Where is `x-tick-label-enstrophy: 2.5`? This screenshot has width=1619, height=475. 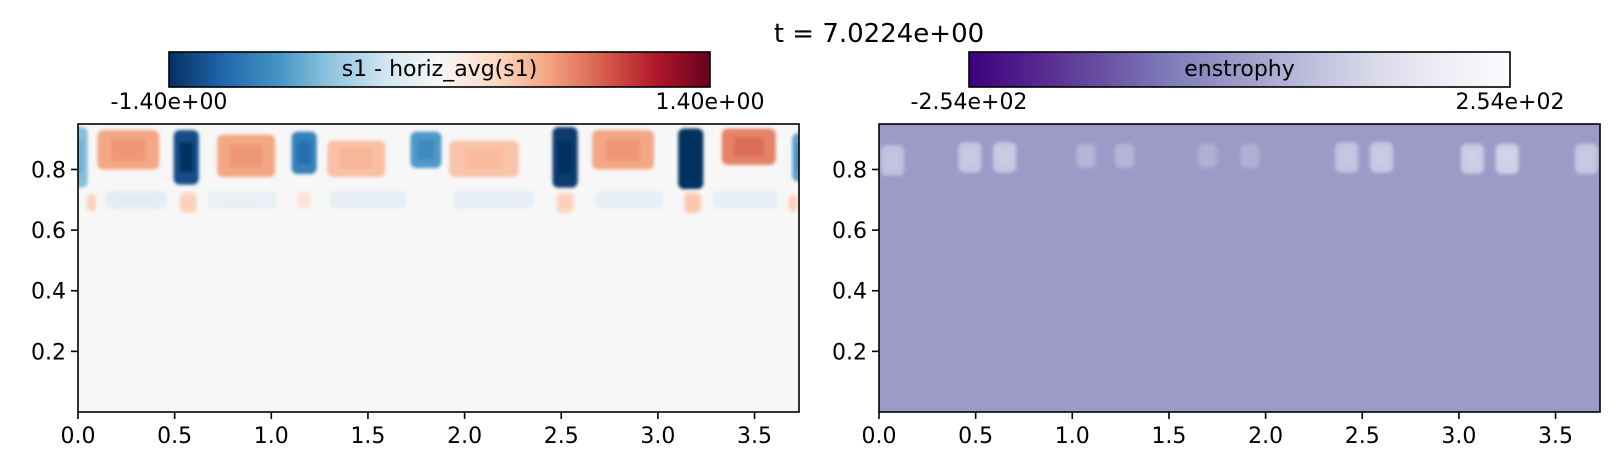 x-tick-label-enstrophy: 2.5 is located at coordinates (1362, 436).